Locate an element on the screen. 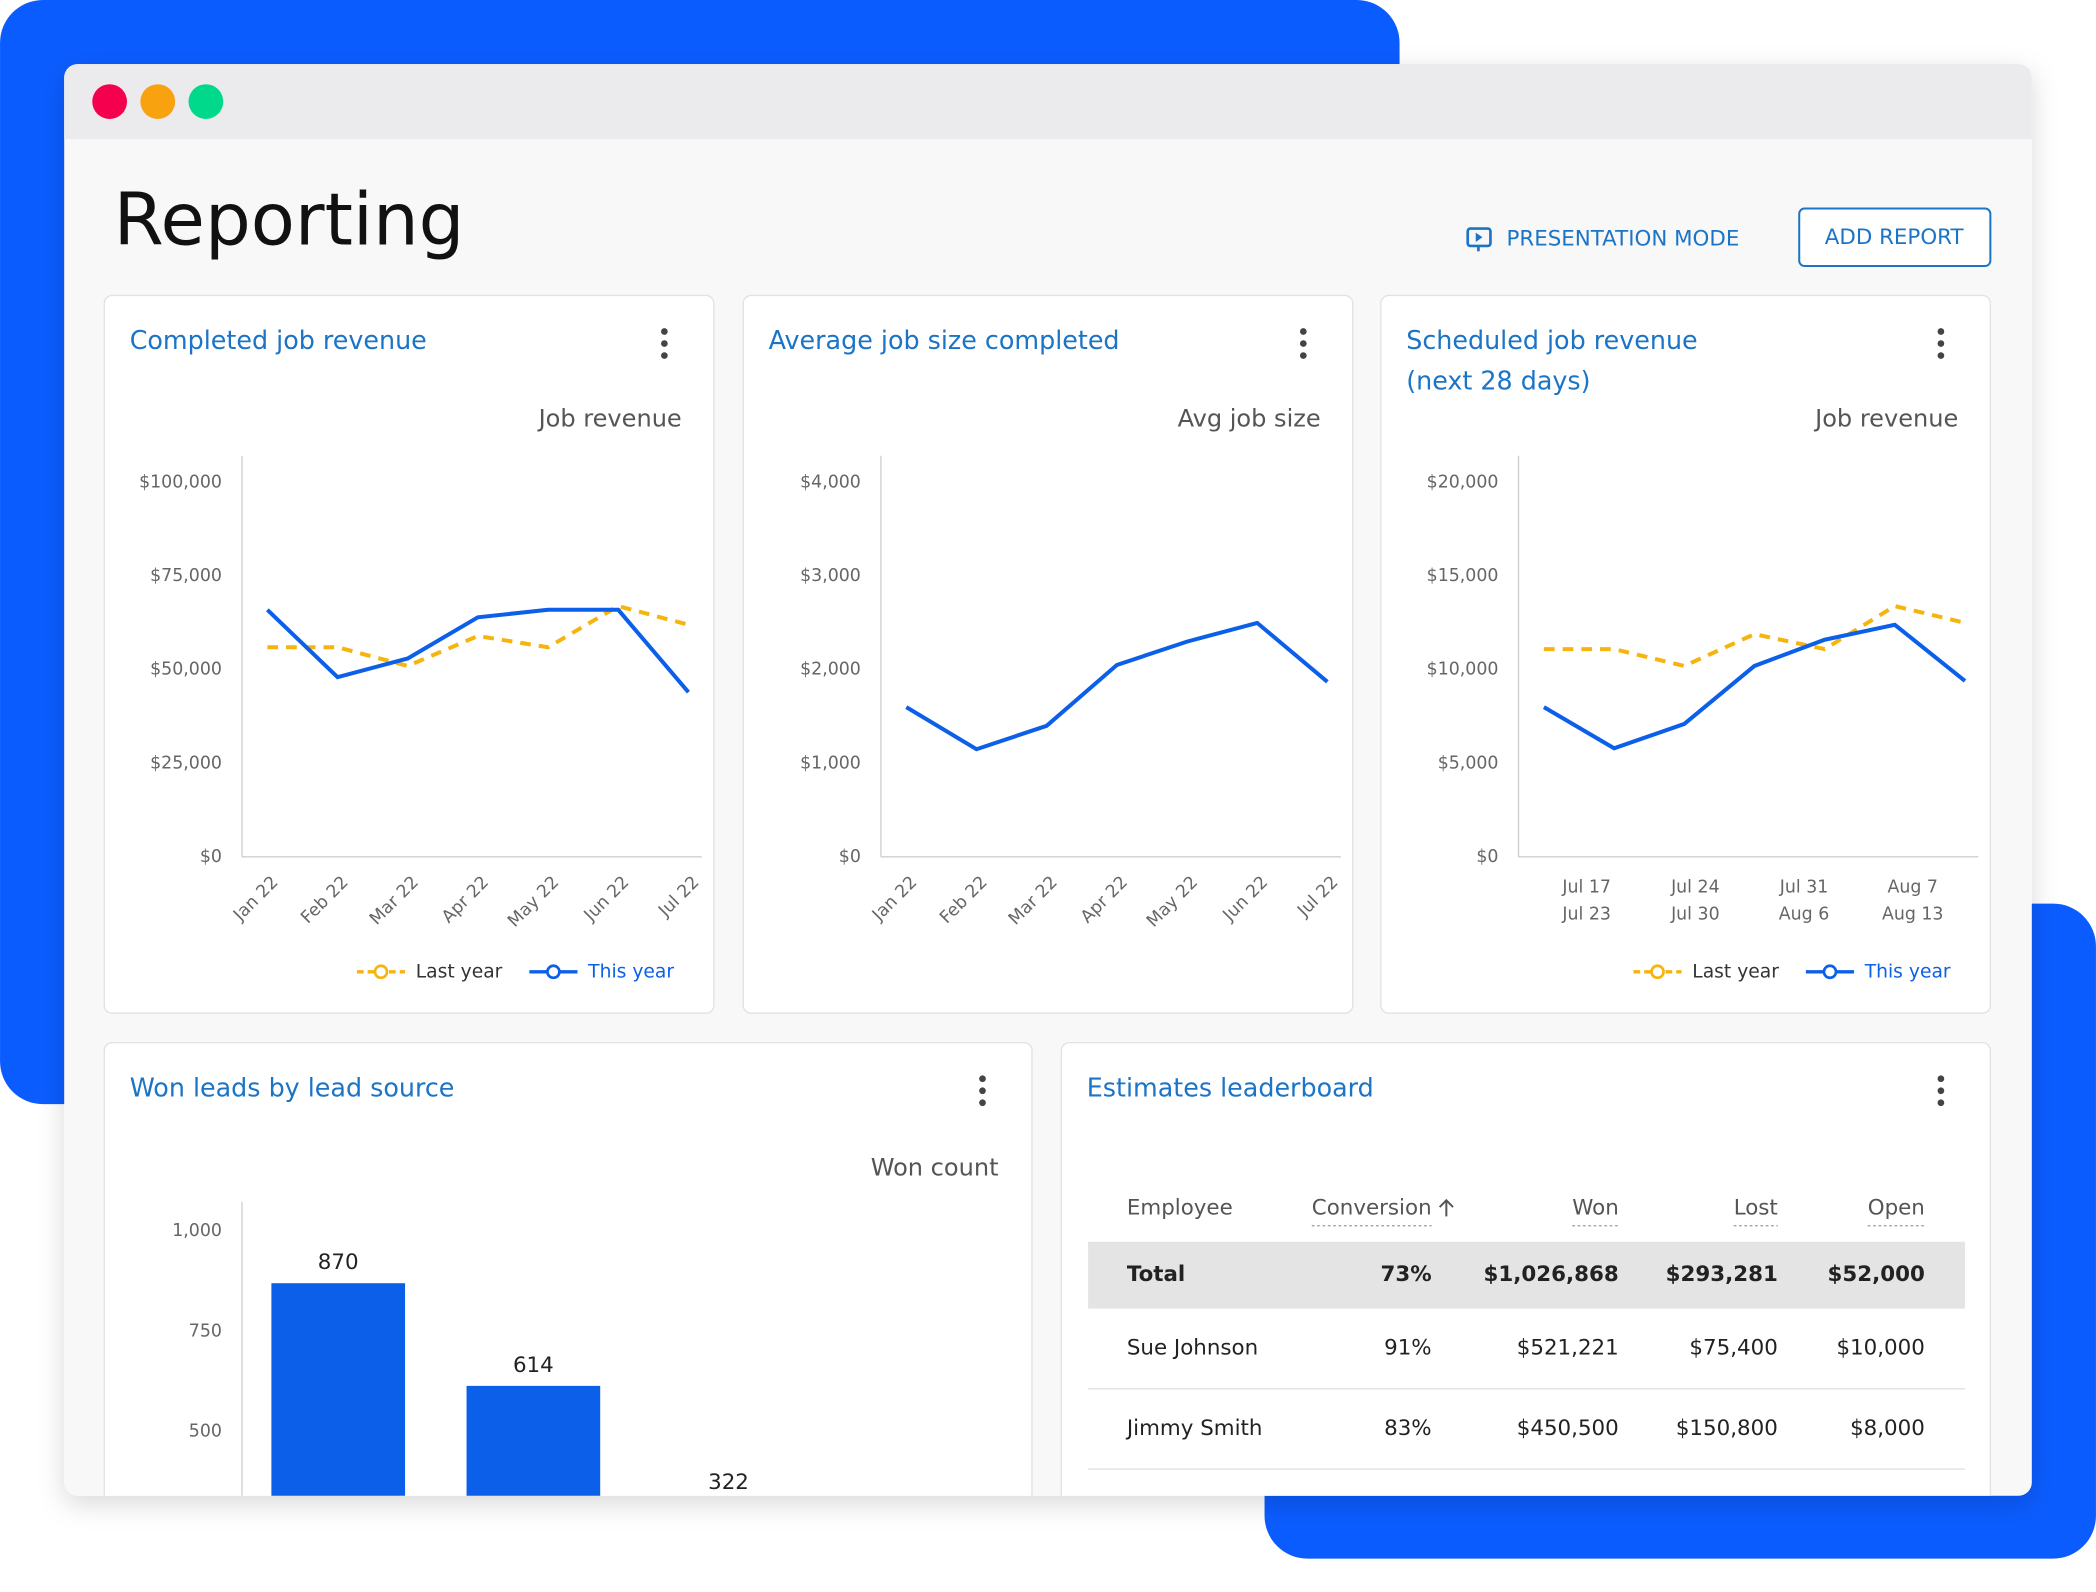 This screenshot has height=1592, width=2096. column-header: Lost is located at coordinates (1756, 1207).